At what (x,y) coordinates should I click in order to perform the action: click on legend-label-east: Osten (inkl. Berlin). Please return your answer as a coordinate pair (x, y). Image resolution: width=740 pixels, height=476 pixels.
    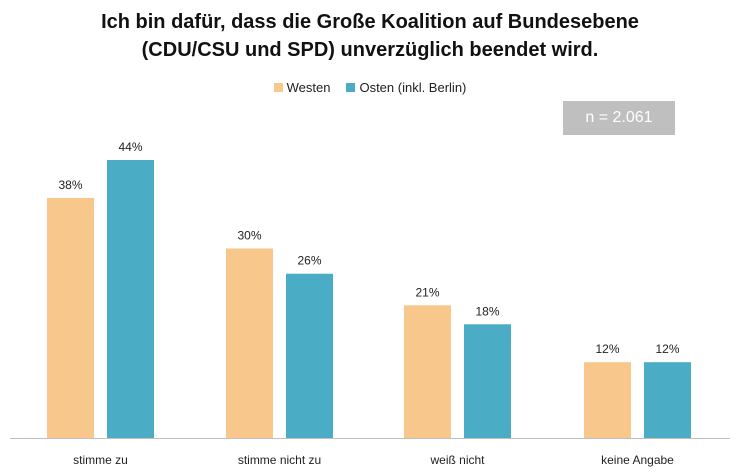
    Looking at the image, I should click on (413, 87).